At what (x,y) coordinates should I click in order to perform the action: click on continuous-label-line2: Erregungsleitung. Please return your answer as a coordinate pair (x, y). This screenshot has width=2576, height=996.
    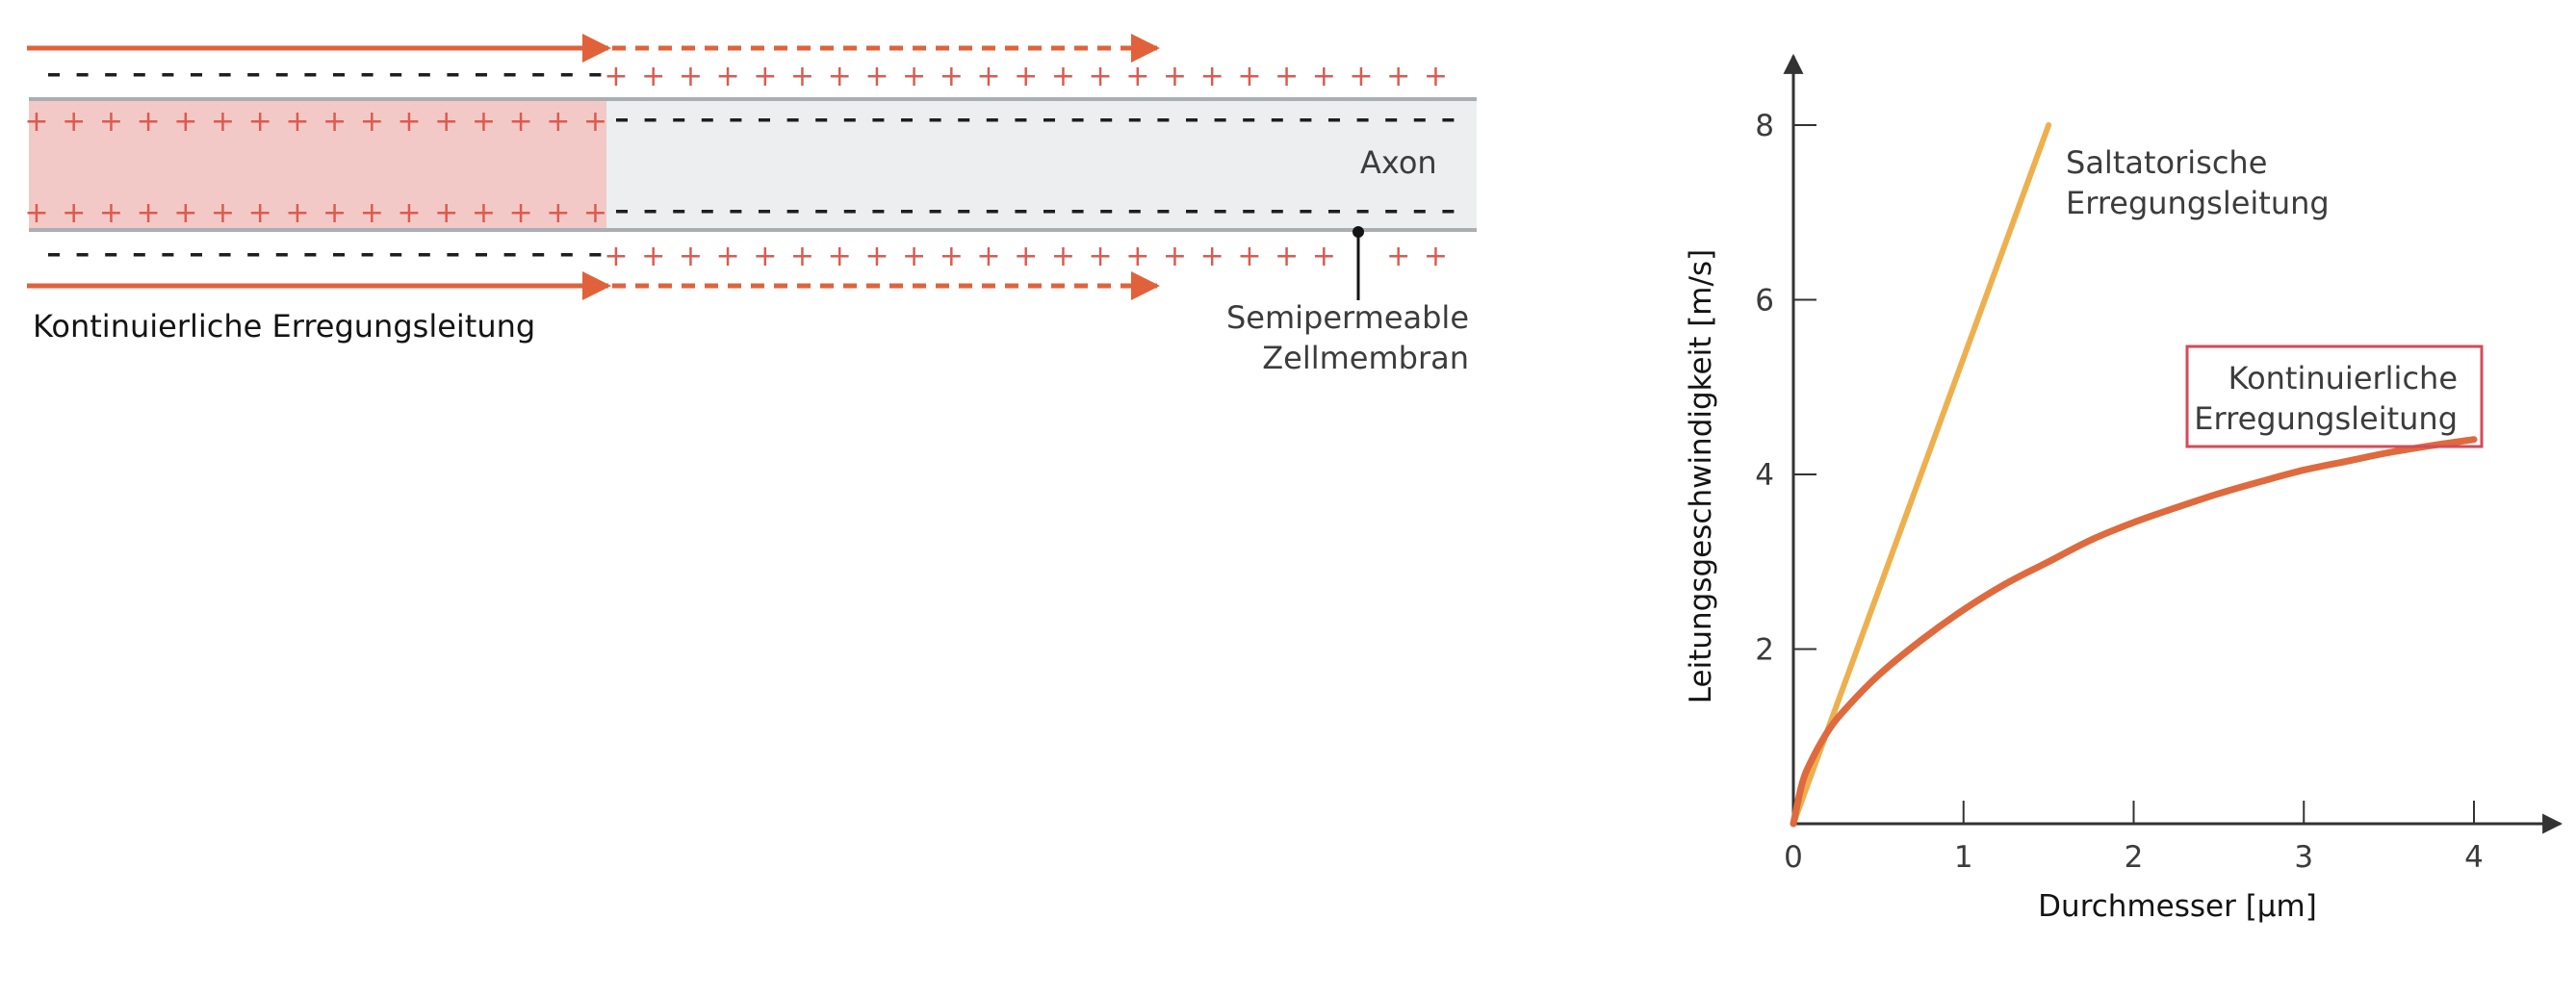
    Looking at the image, I should click on (2326, 418).